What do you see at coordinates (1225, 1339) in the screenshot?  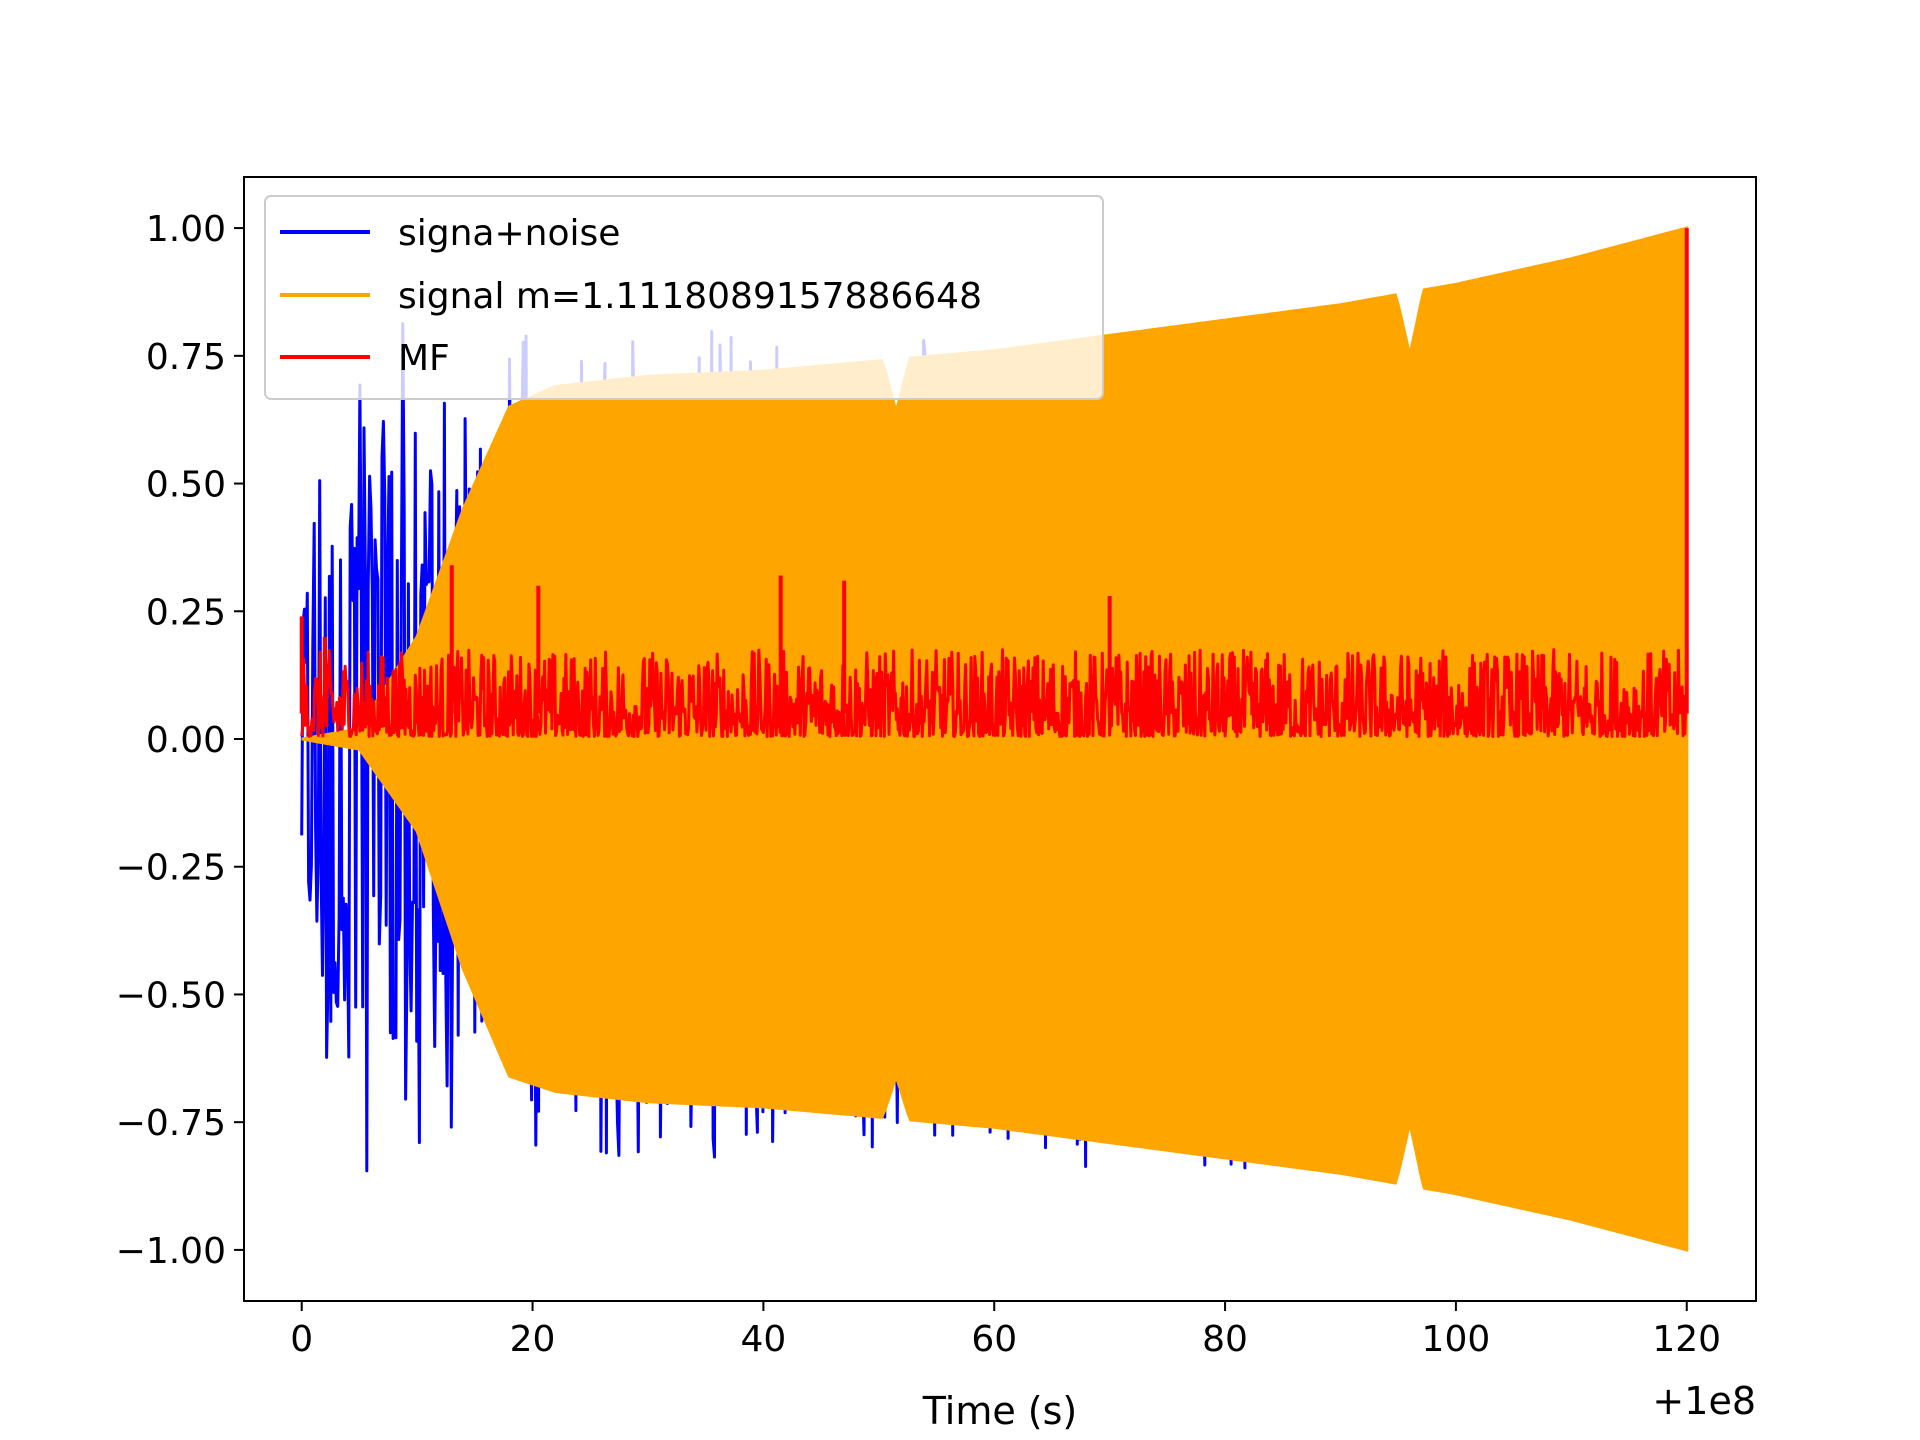 I see `x-tick-label: 80` at bounding box center [1225, 1339].